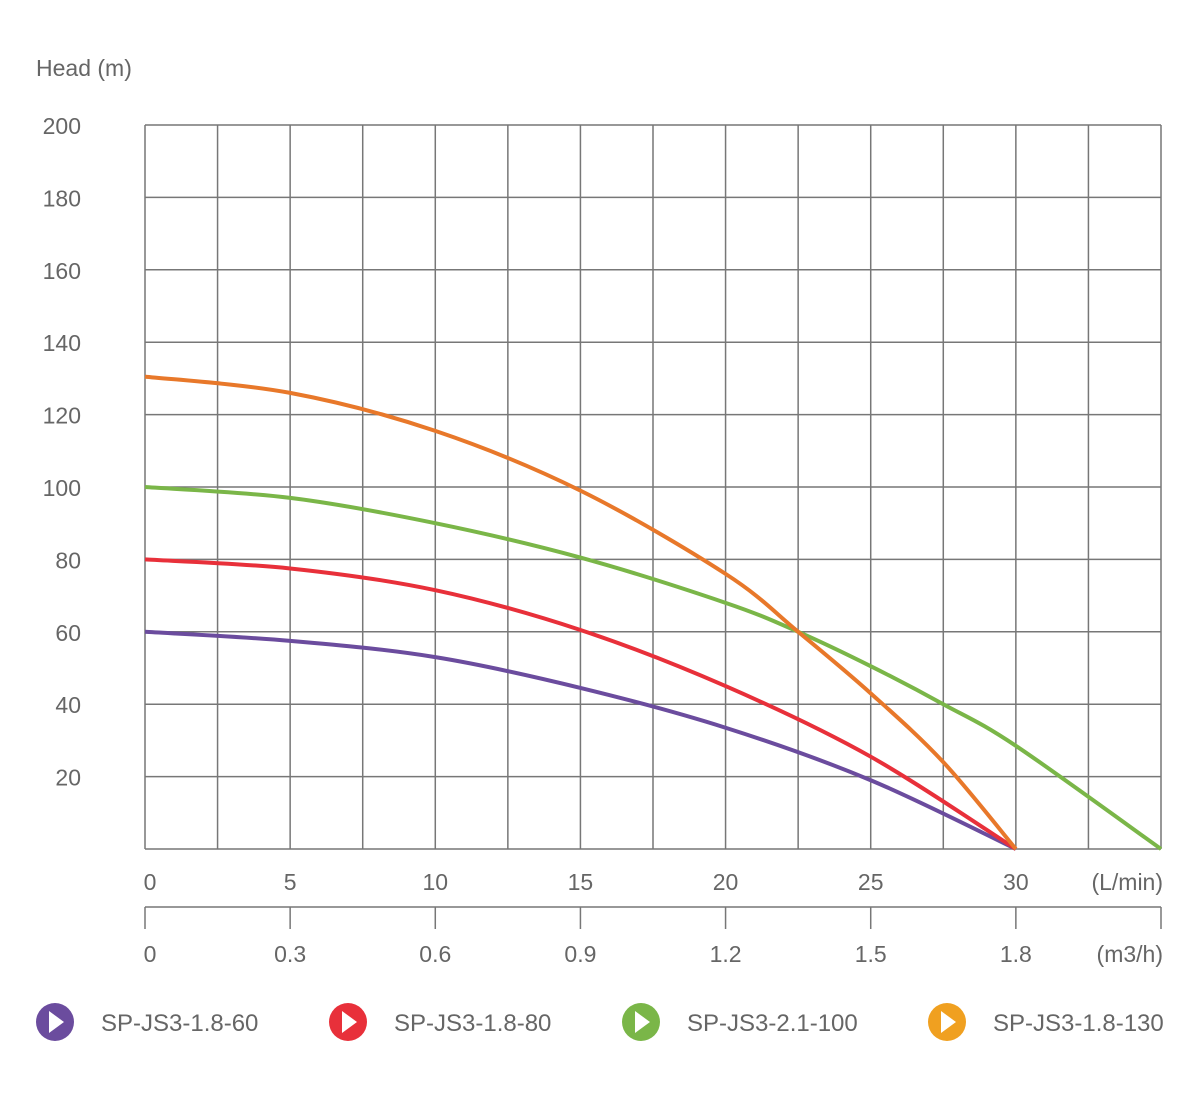 The width and height of the screenshot is (1200, 1099). What do you see at coordinates (726, 954) in the screenshot?
I see `x2-tick-label: 1.2` at bounding box center [726, 954].